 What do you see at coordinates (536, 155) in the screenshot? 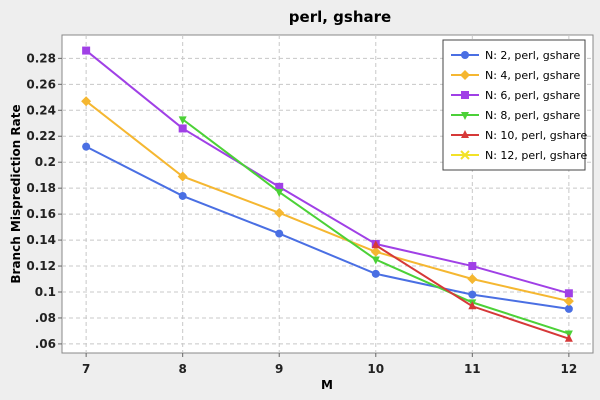
I see `legend-label: N: 12, perl, gshare` at bounding box center [536, 155].